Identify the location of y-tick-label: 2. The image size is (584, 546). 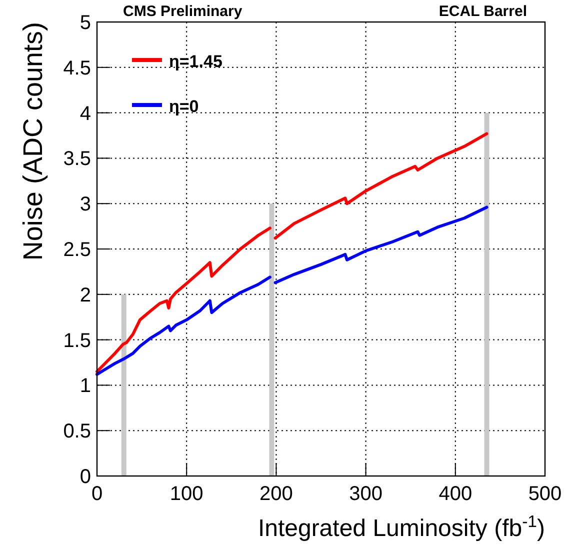
(85, 295).